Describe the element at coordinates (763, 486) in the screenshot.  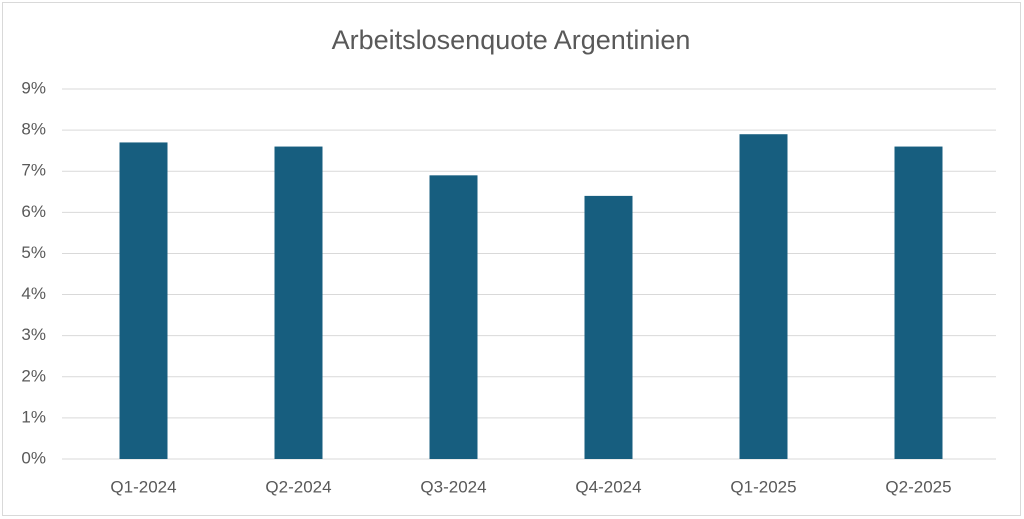
I see `x-tick-label: Q1-2025` at that location.